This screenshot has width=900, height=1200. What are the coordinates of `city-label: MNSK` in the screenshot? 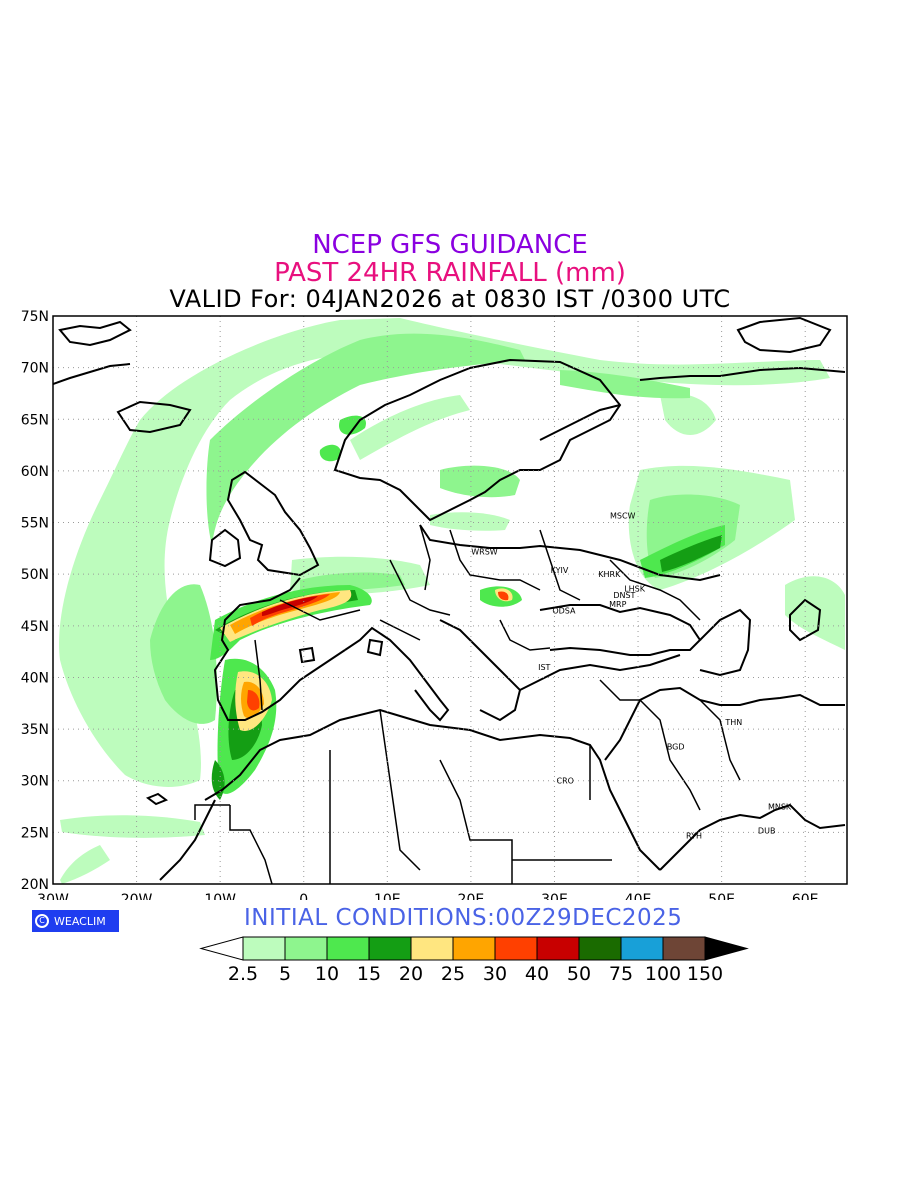 It's located at (780, 807).